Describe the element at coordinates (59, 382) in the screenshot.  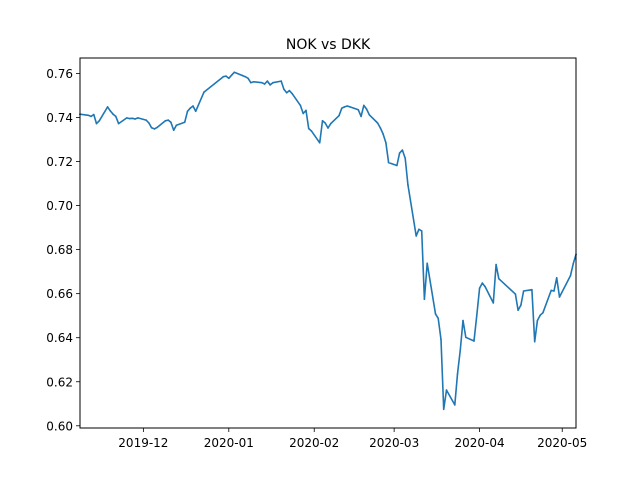
I see `y-tick-label: 0.62` at that location.